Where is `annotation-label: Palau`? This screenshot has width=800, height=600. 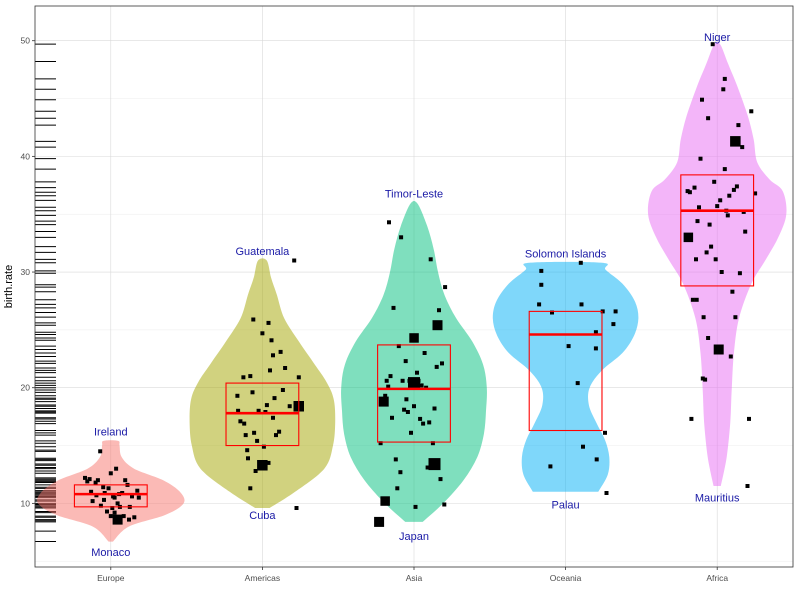 annotation-label: Palau is located at coordinates (566, 506).